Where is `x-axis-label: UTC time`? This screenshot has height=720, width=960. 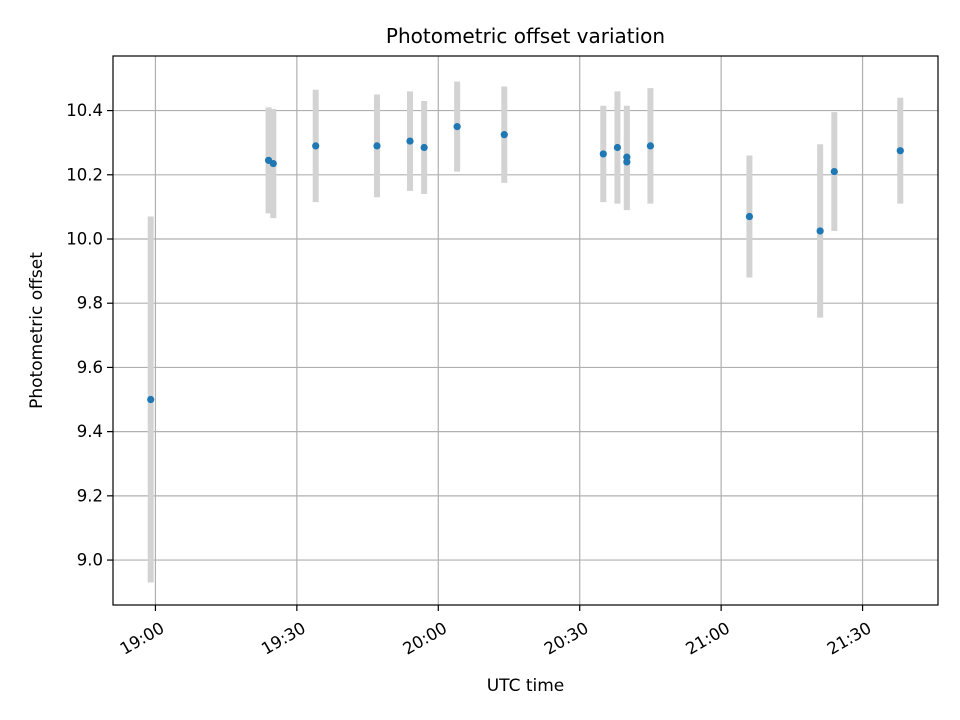
x-axis-label: UTC time is located at coordinates (526, 686).